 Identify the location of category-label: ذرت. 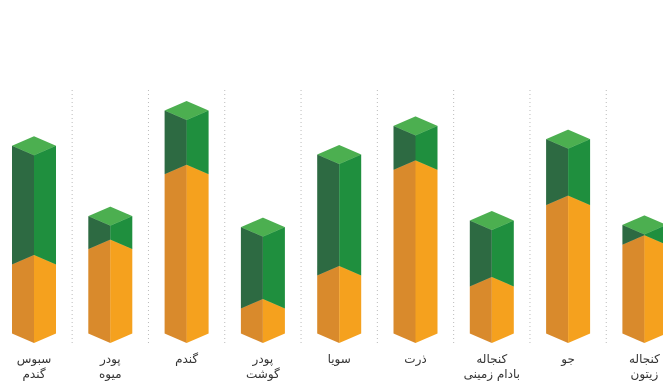
(415, 359).